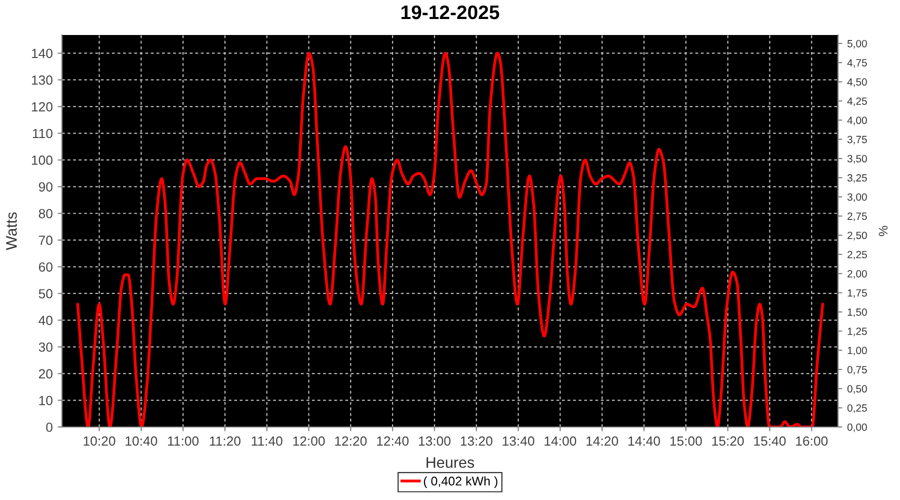  What do you see at coordinates (857, 293) in the screenshot?
I see `y2-tick-label: 1,75` at bounding box center [857, 293].